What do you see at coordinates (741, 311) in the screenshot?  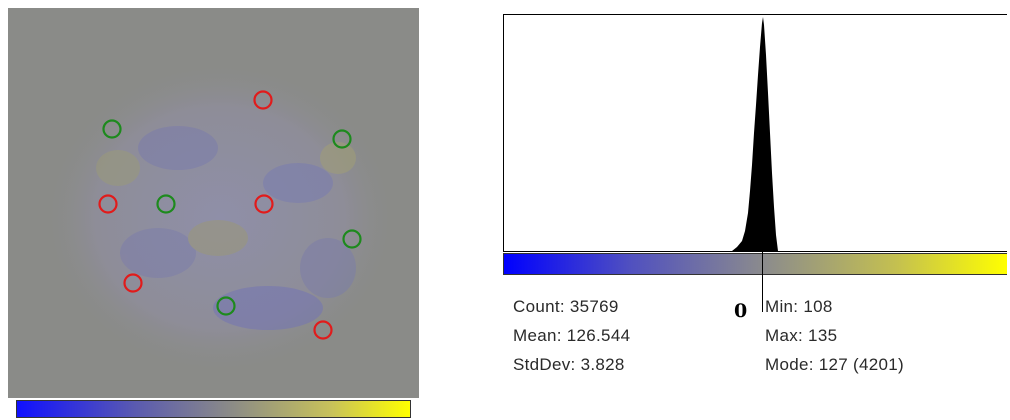 I see `zero-marker-label: 0` at bounding box center [741, 311].